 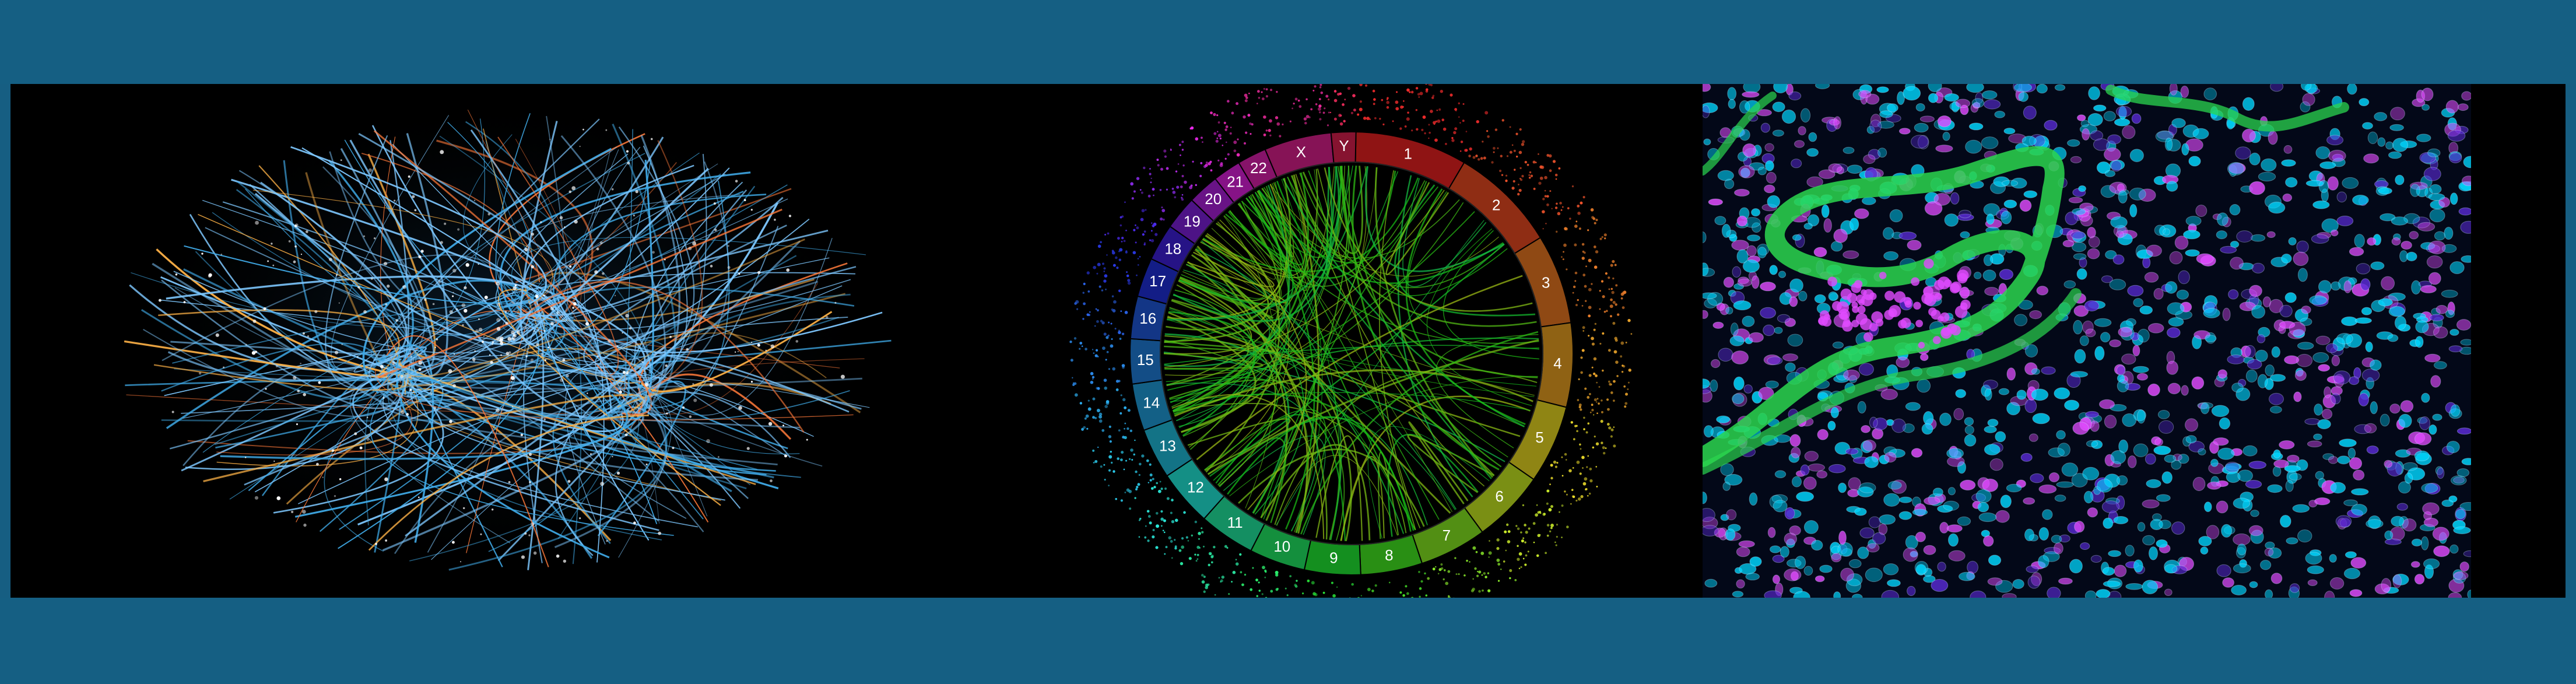 I want to click on epithelium-band, so click(x=1884, y=306).